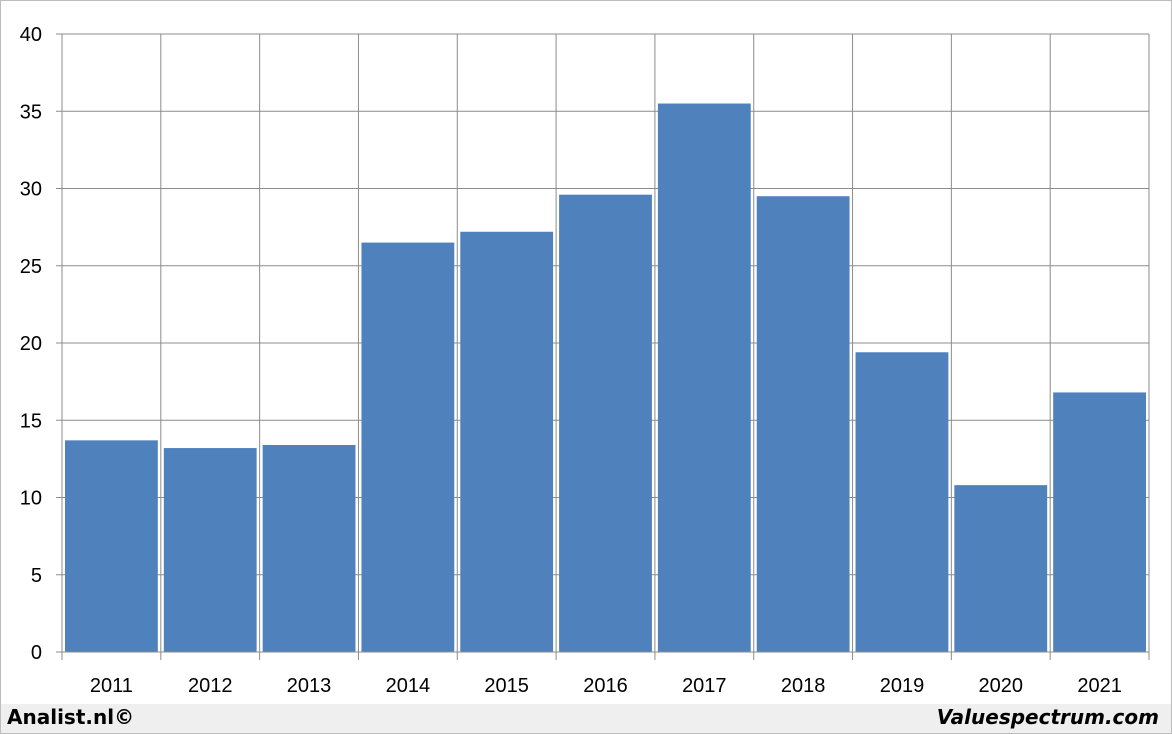  What do you see at coordinates (803, 424) in the screenshot?
I see `bar-2018` at bounding box center [803, 424].